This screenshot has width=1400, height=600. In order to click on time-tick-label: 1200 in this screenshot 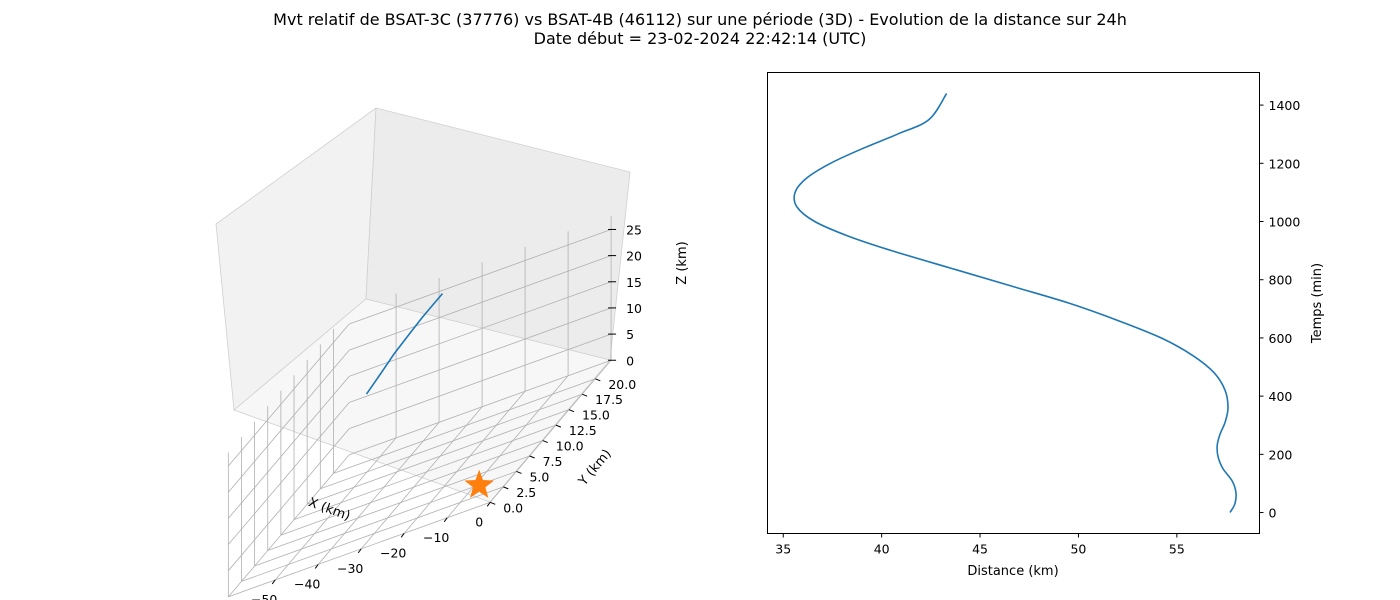, I will do `click(1285, 163)`.